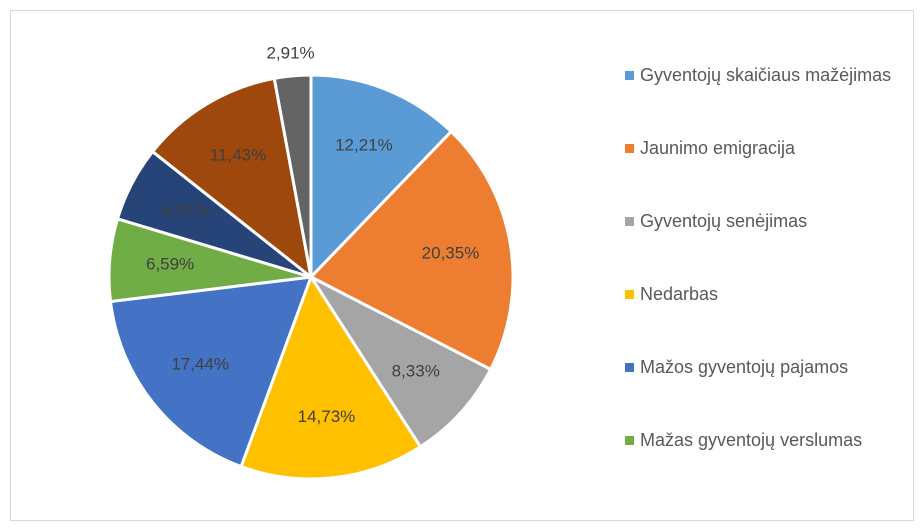 The height and width of the screenshot is (531, 924). Describe the element at coordinates (170, 263) in the screenshot. I see `data-label: 6,59%` at that location.